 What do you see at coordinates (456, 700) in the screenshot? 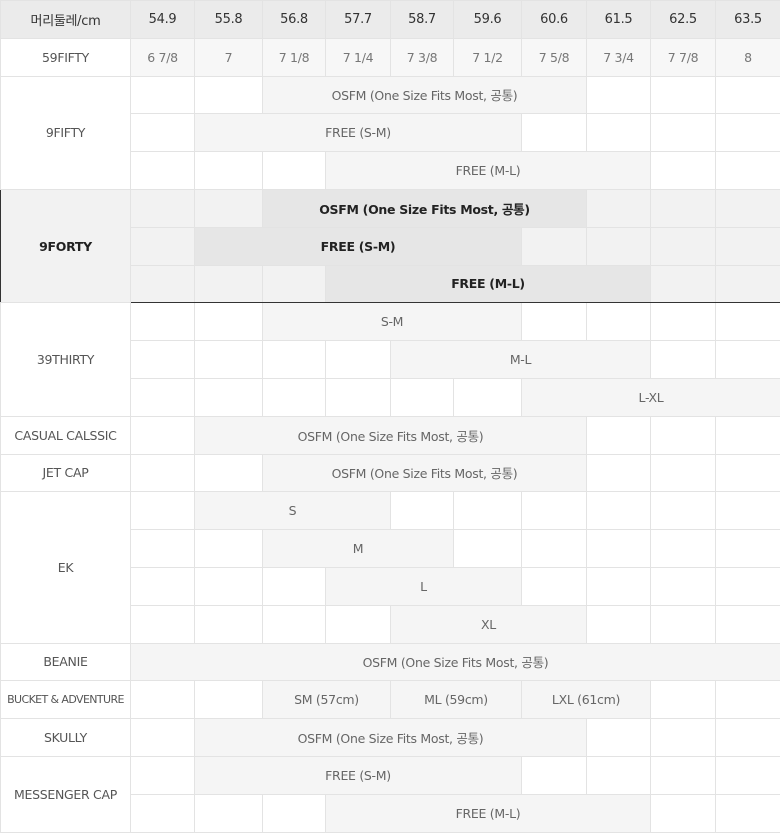
I see `size-range-cell: ML (59cm)` at bounding box center [456, 700].